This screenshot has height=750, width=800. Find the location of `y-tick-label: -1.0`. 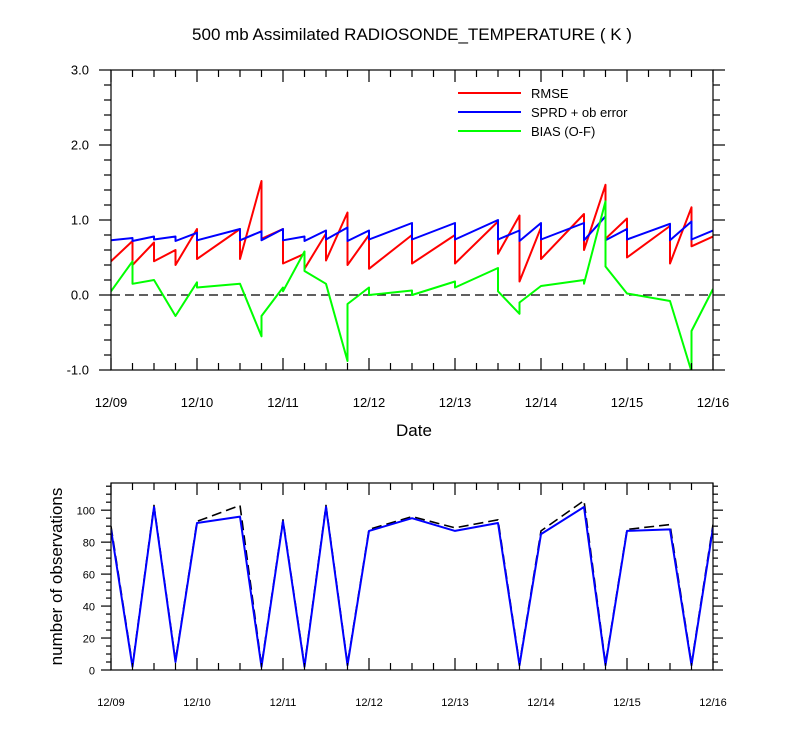

y-tick-label: -1.0 is located at coordinates (78, 370).